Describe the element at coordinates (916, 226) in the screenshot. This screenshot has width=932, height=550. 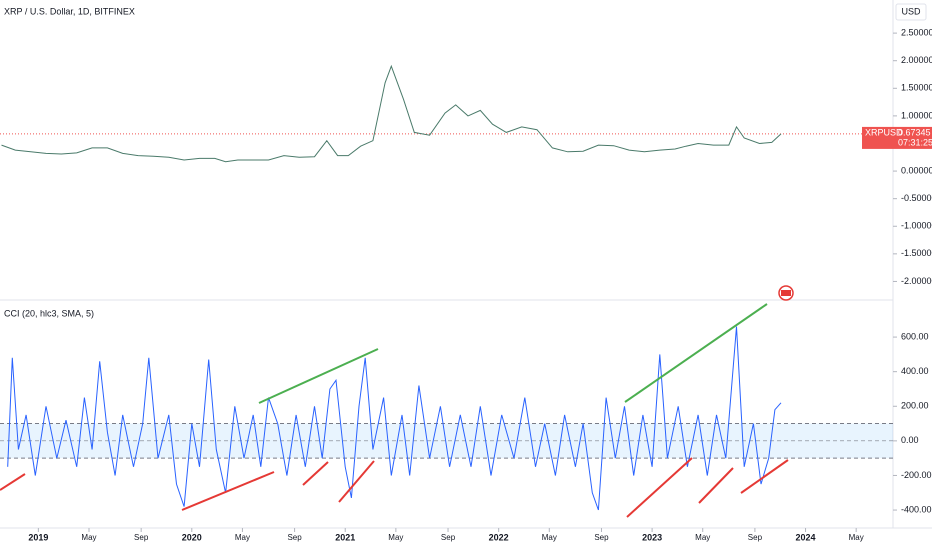
I see `y-tick-label: -1.00000` at that location.